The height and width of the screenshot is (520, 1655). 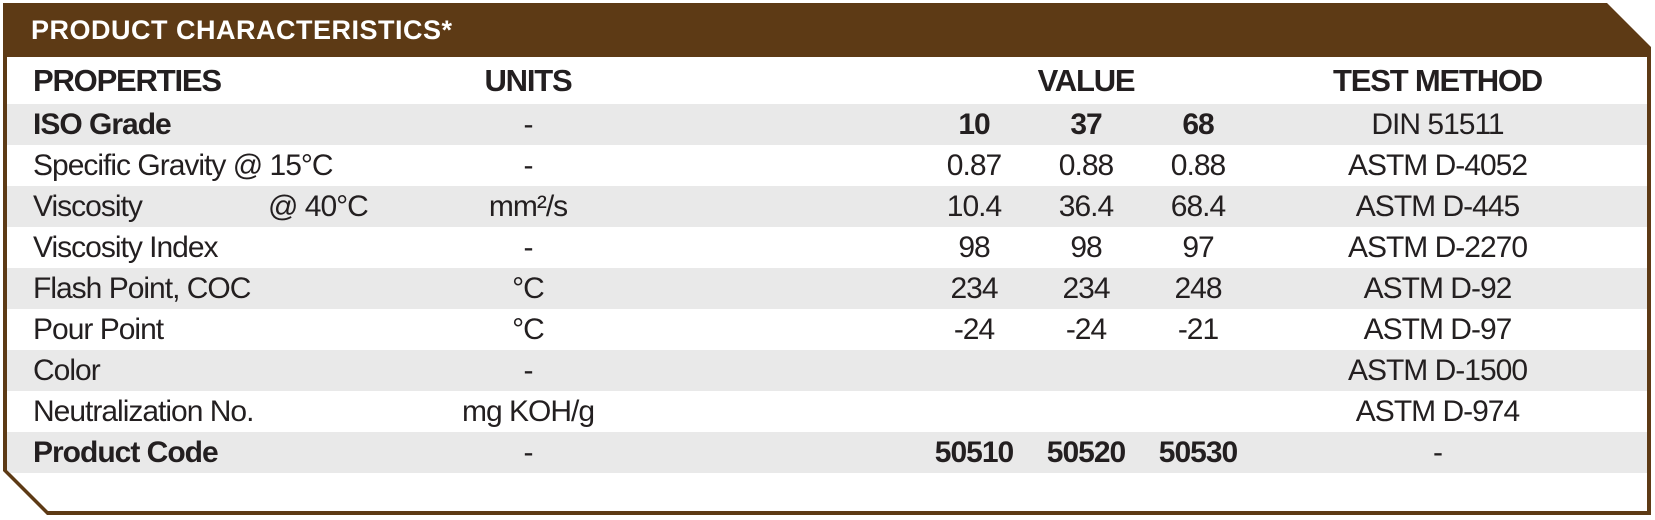 I want to click on value-cell-grade-2: -24, so click(x=1086, y=329).